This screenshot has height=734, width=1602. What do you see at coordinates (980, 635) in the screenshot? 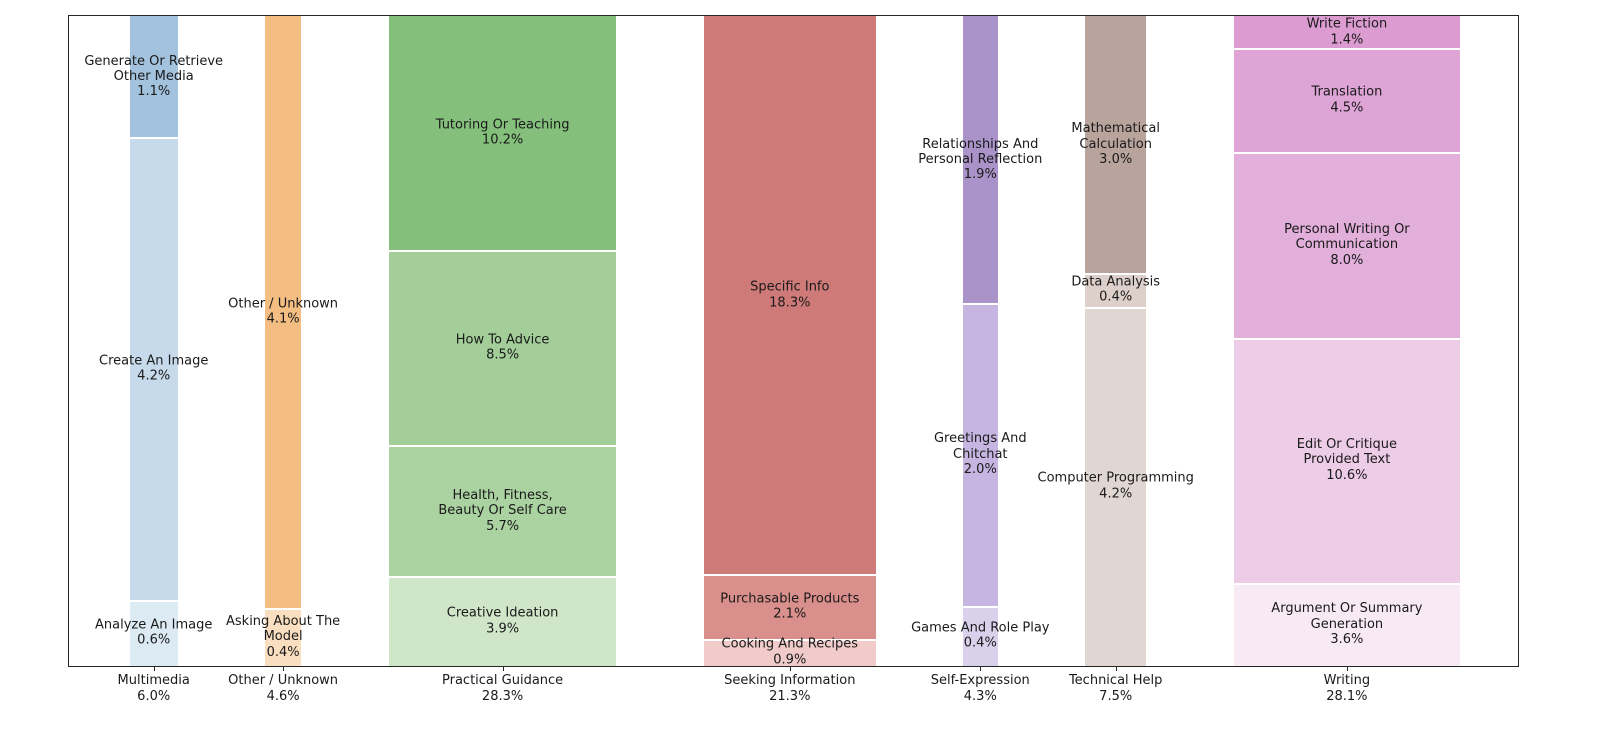
I see `segment-games-and-role-play` at bounding box center [980, 635].